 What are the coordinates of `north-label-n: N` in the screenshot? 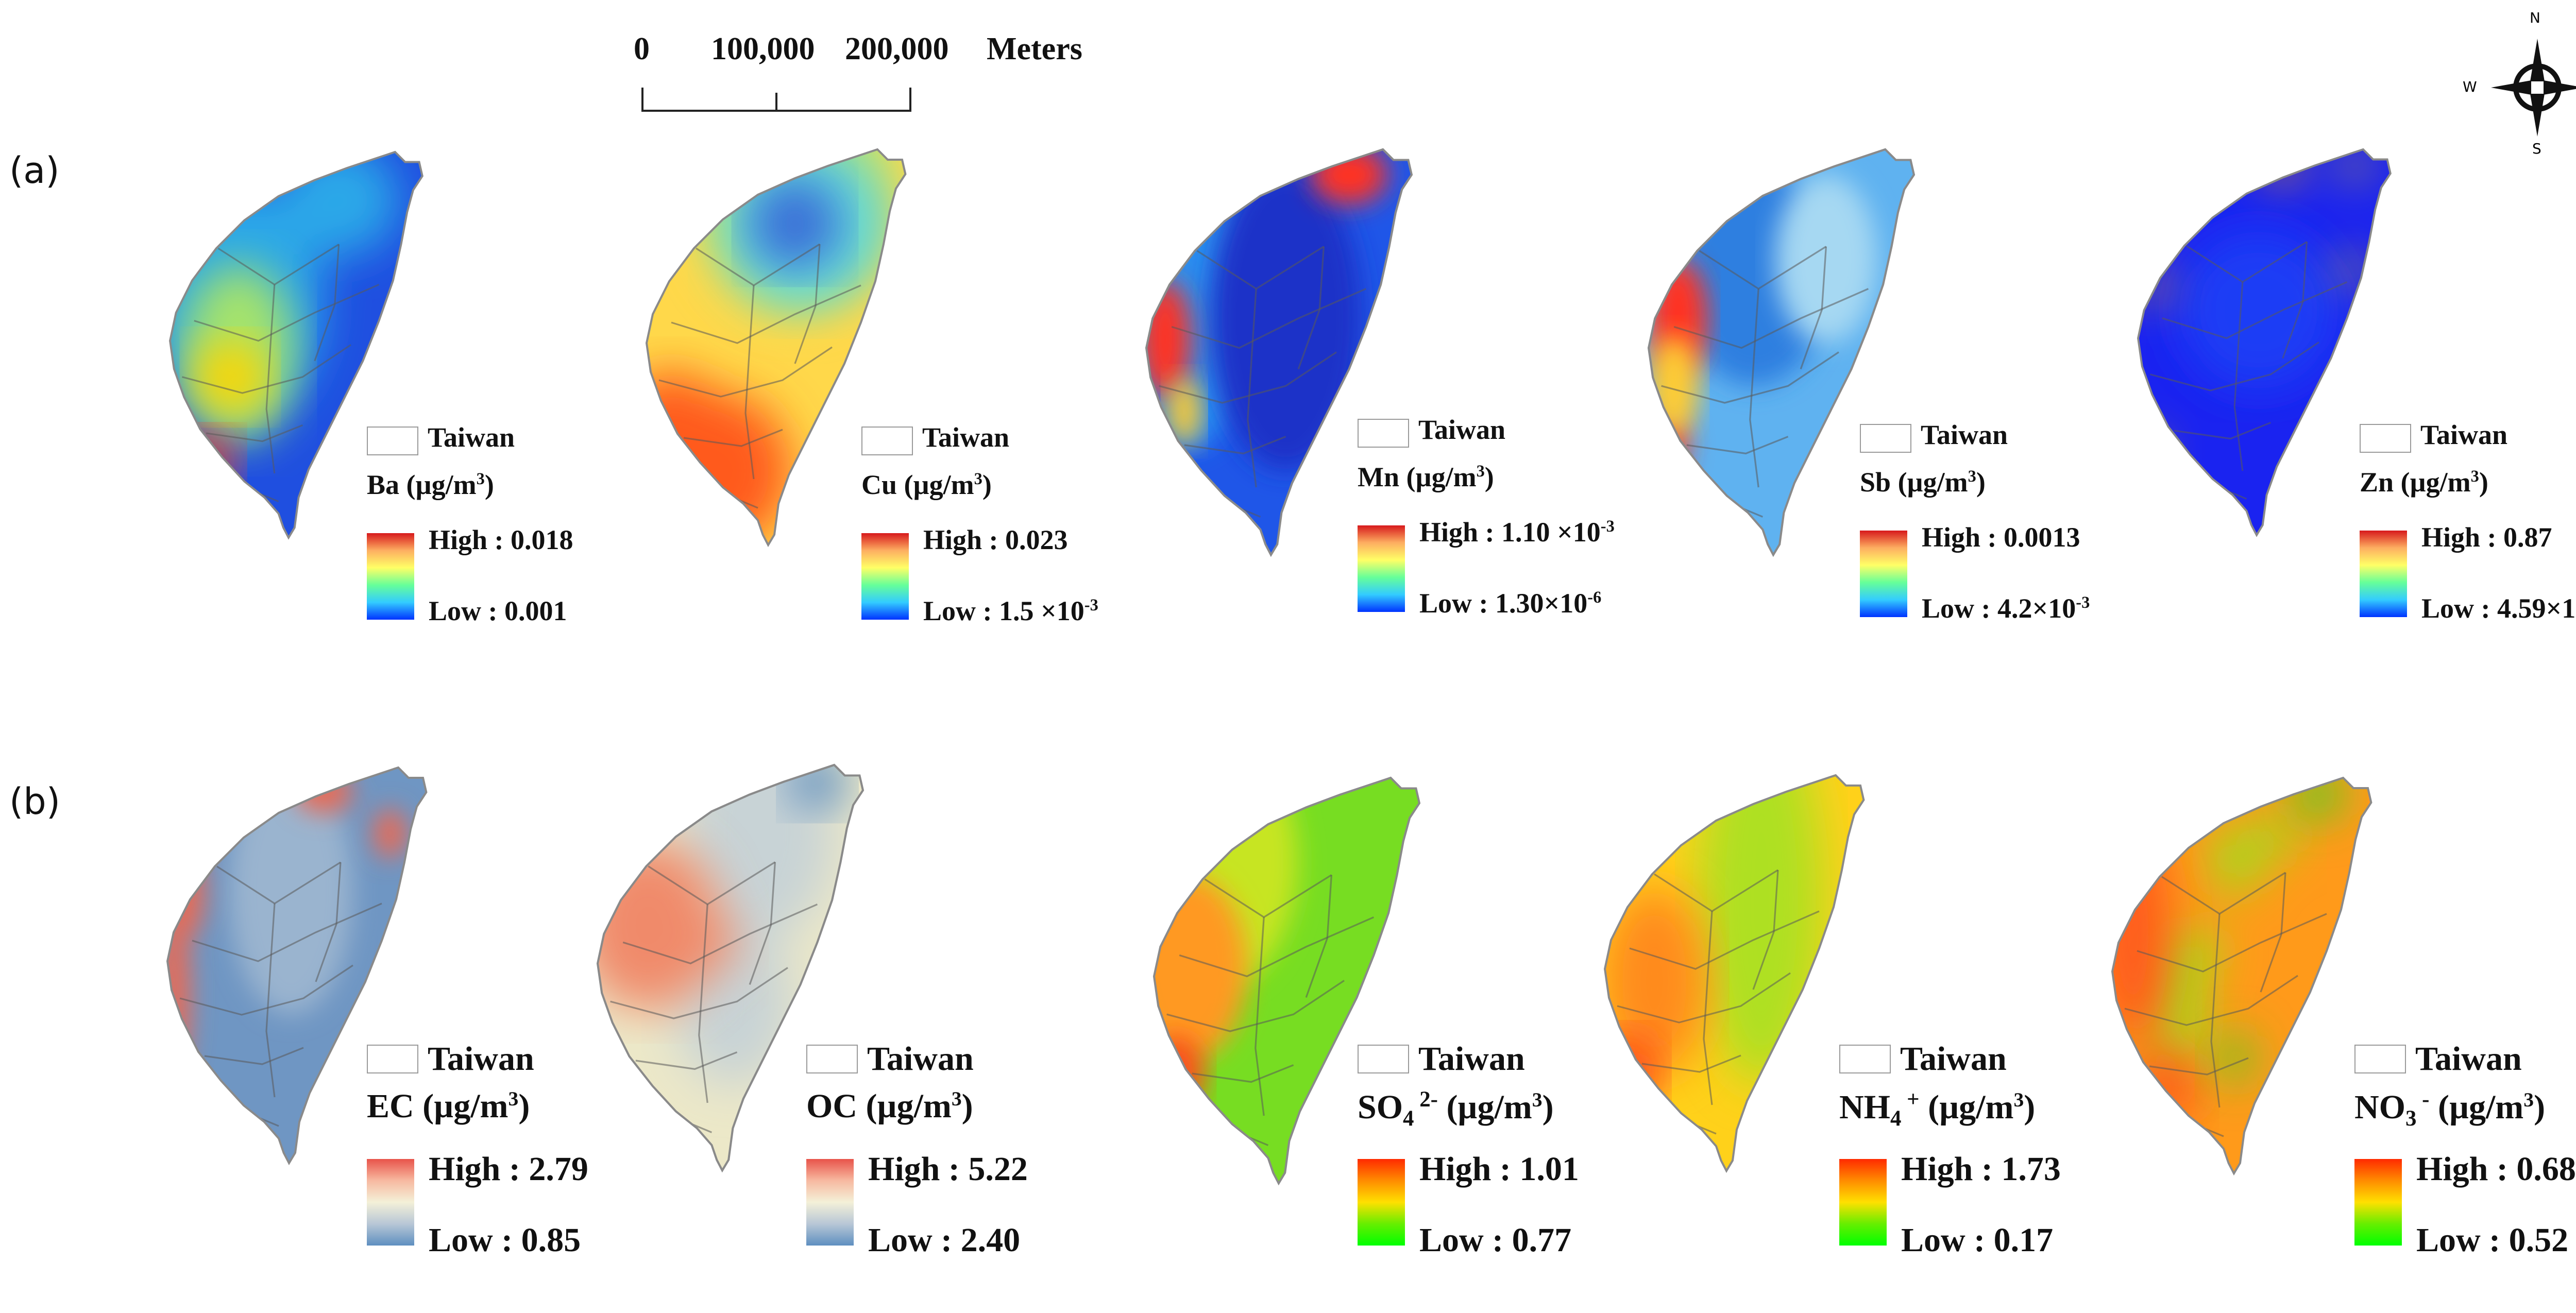 It's located at (2535, 17).